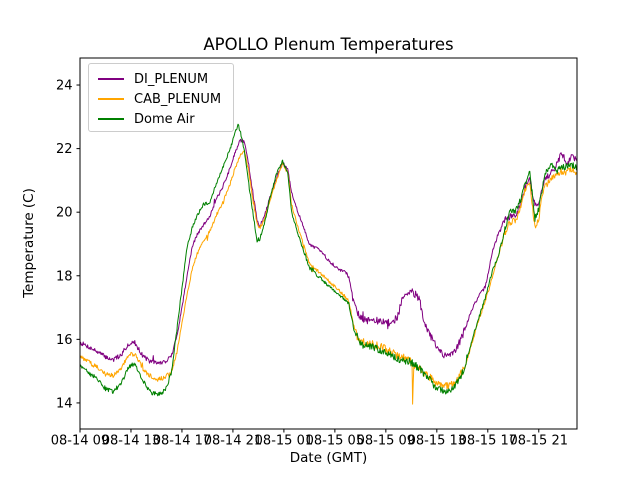 This screenshot has width=640, height=480. I want to click on x-tick-label: 08-15 13, so click(437, 441).